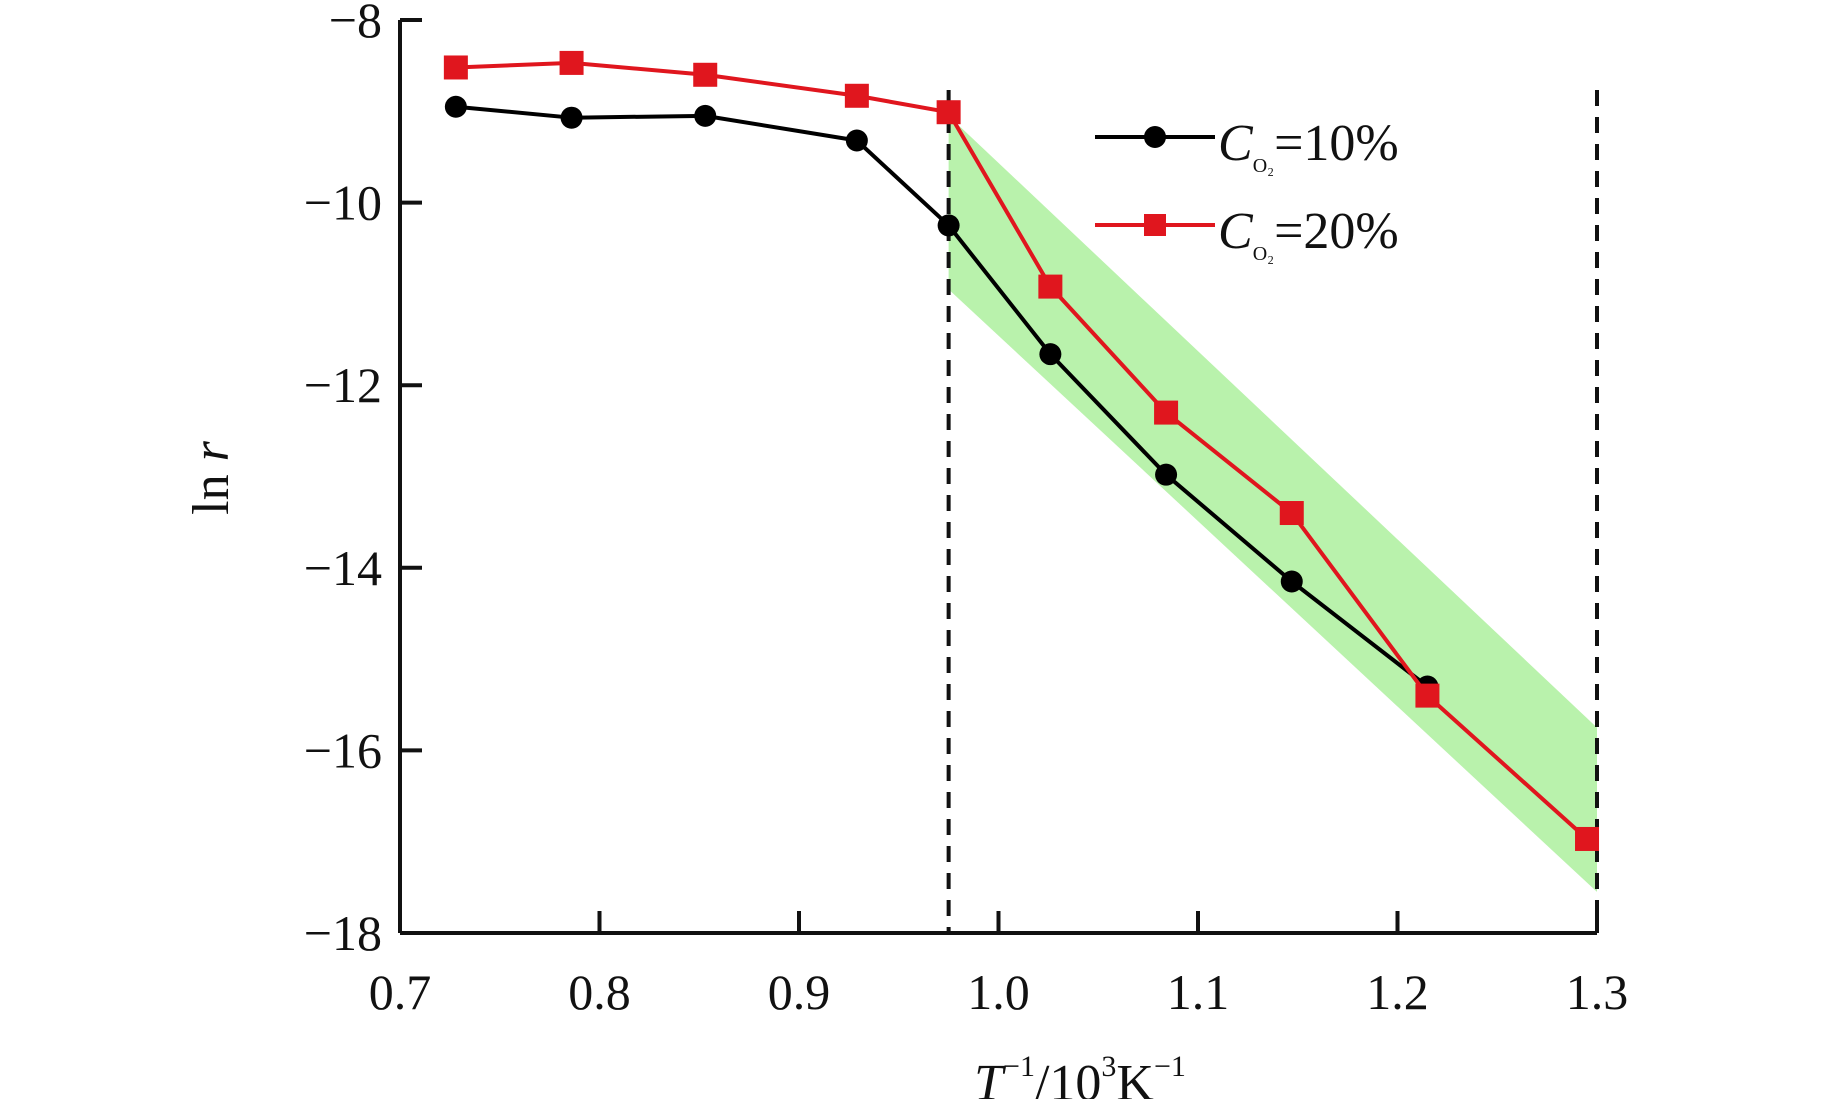  I want to click on x-tick-label-1: 0.8, so click(599, 992).